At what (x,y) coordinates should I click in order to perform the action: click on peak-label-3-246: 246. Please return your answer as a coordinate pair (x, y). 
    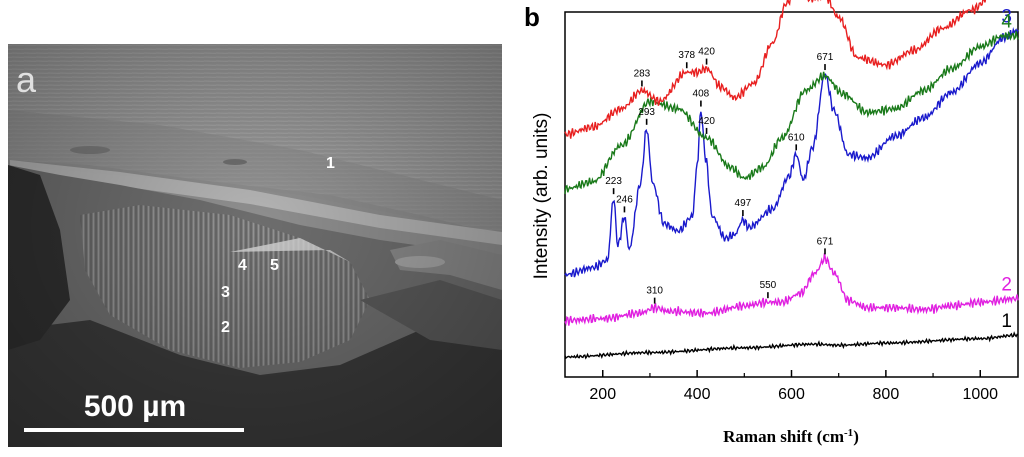
    Looking at the image, I should click on (624, 199).